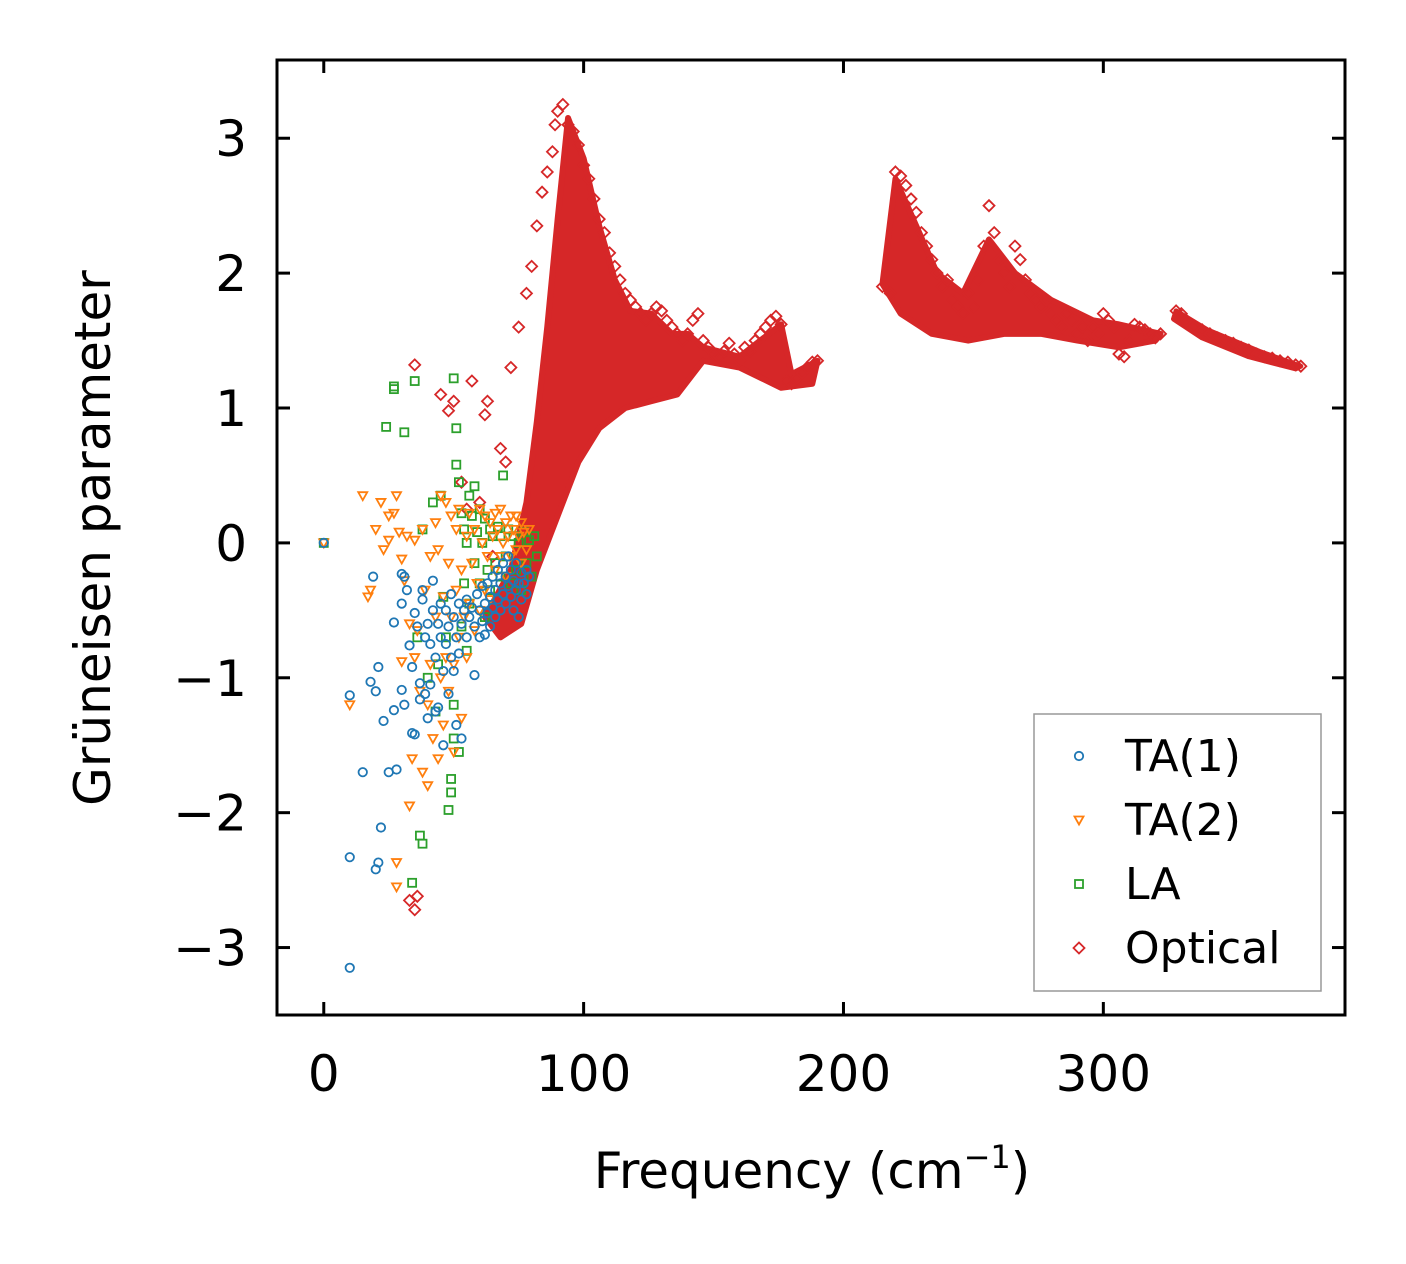 This screenshot has width=1406, height=1264. What do you see at coordinates (1177, 852) in the screenshot?
I see `legend: TA(1) TA(2) LA Optical` at bounding box center [1177, 852].